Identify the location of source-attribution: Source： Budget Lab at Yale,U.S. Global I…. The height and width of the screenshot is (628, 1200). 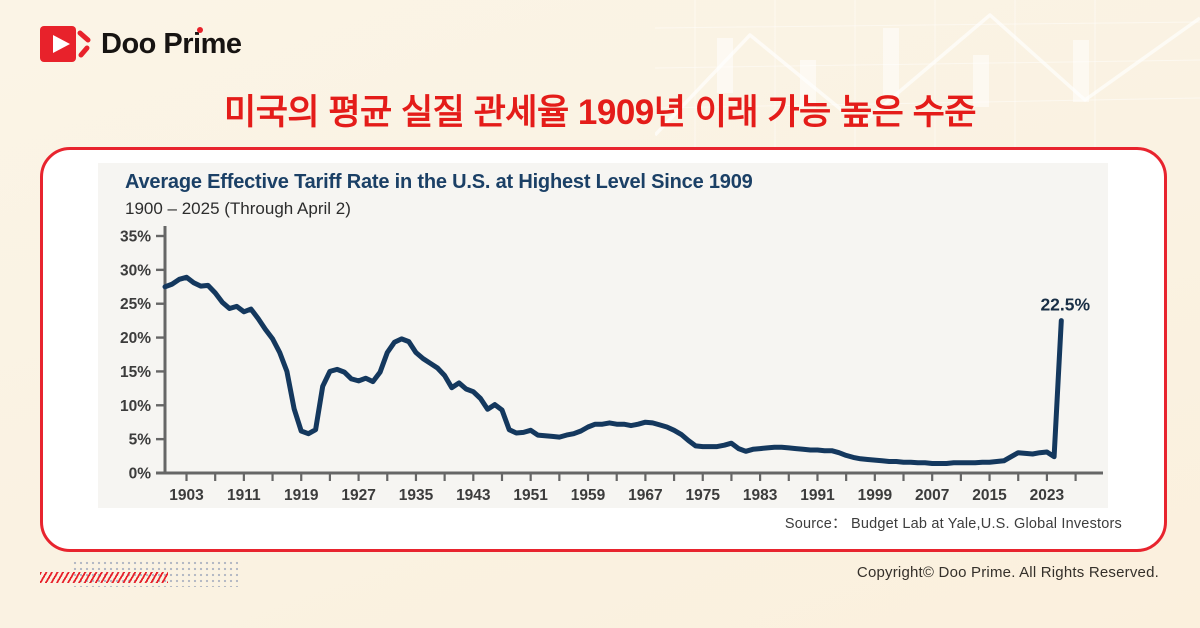
(953, 524).